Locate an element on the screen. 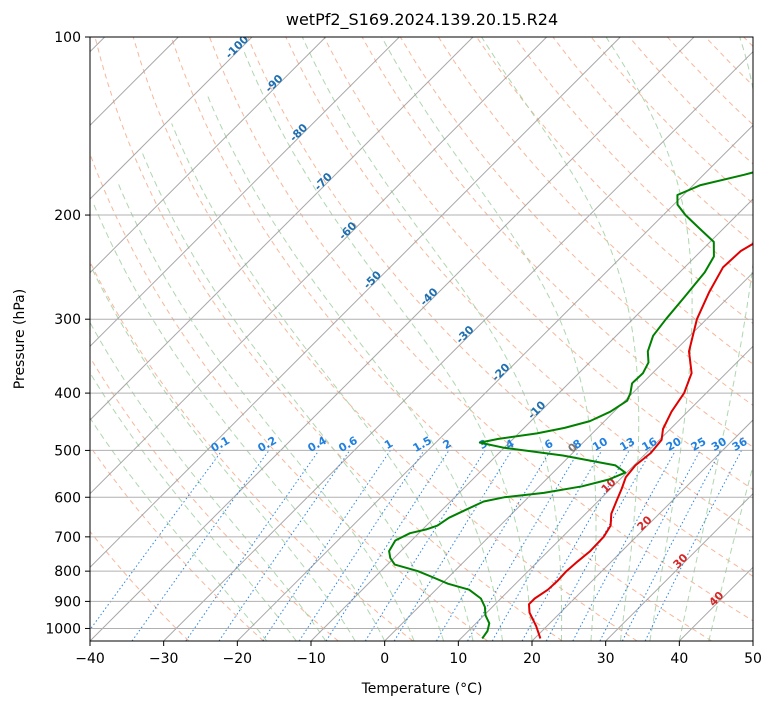 The height and width of the screenshot is (708, 775). y-axis-label: Pressure (hPa) is located at coordinates (20, 339).